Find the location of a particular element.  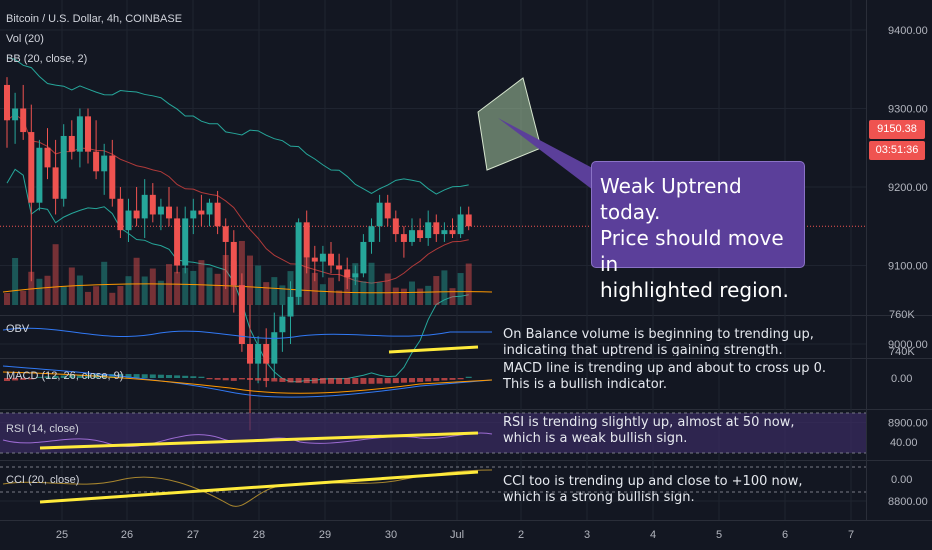

symbol-legend: Bitcoin / U.S. Dollar, 4h, COINBASE is located at coordinates (94, 19).